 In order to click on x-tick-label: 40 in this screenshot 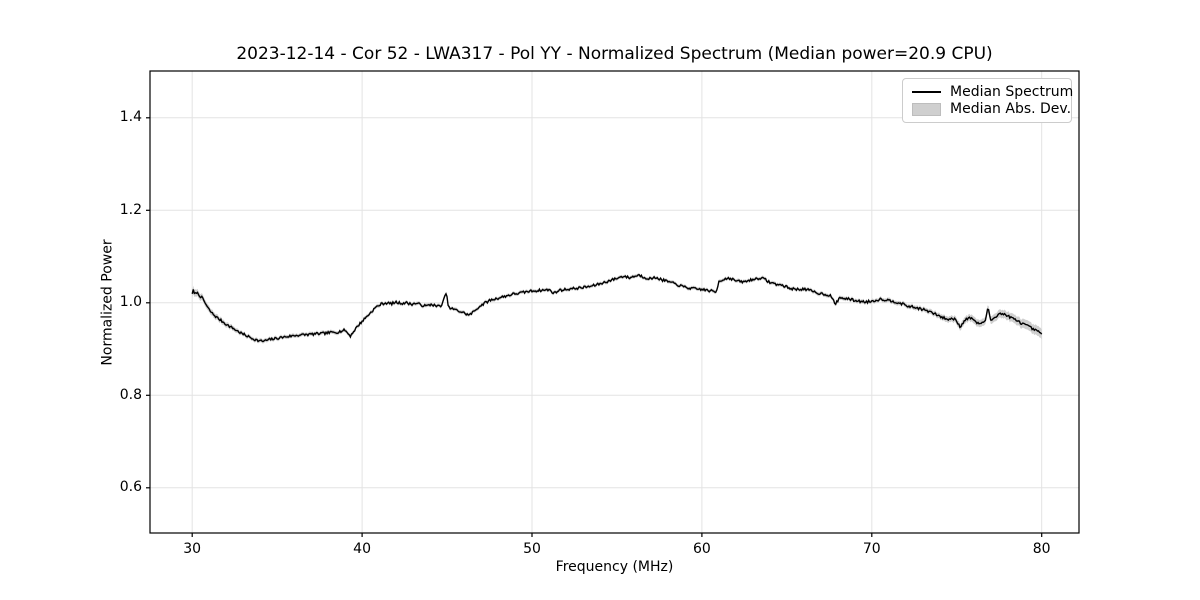, I will do `click(362, 549)`.